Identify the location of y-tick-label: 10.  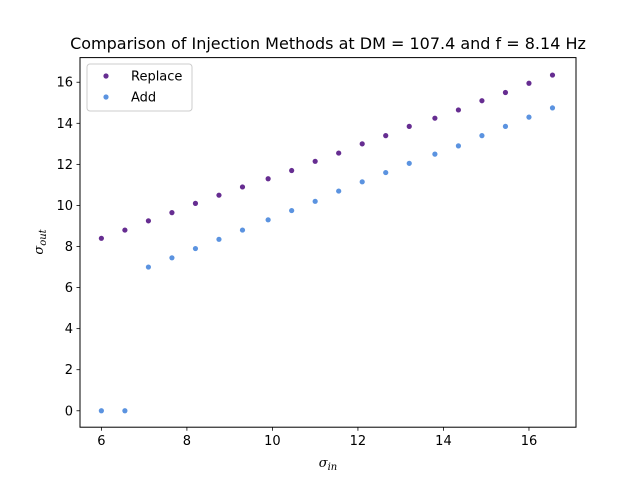
(64, 206).